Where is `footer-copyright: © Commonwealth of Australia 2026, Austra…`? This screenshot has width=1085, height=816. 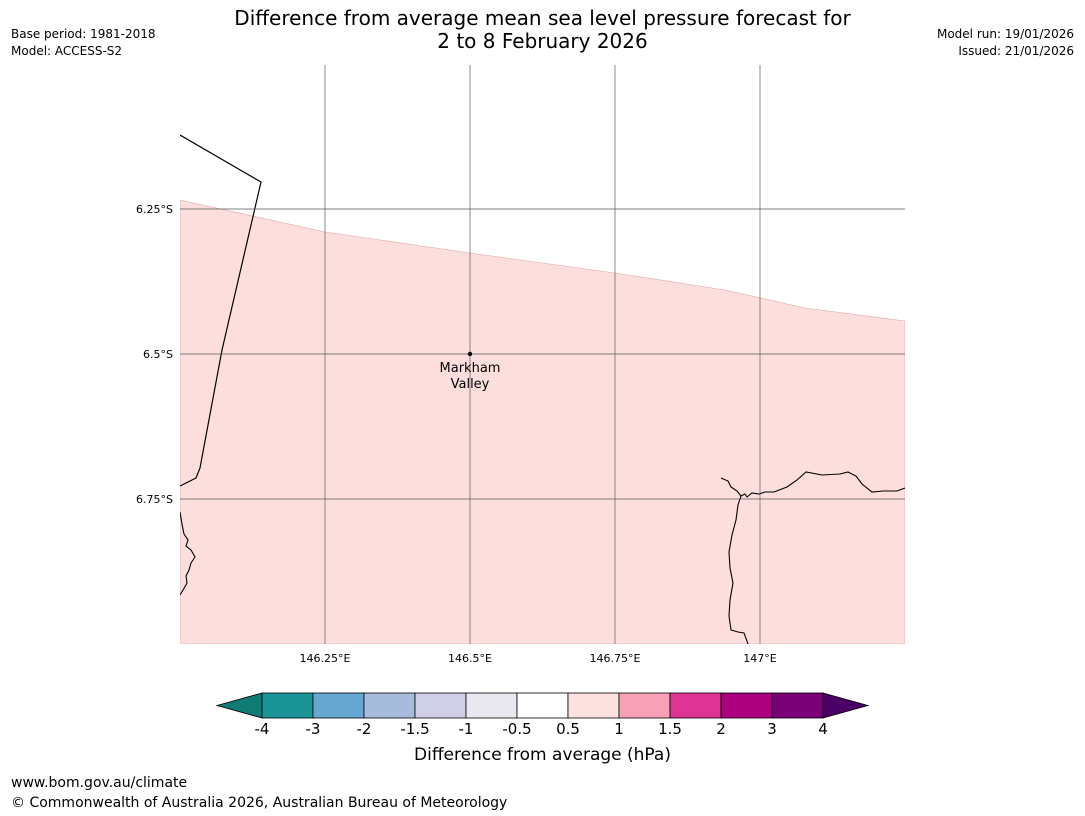 footer-copyright: © Commonwealth of Australia 2026, Austra… is located at coordinates (259, 803).